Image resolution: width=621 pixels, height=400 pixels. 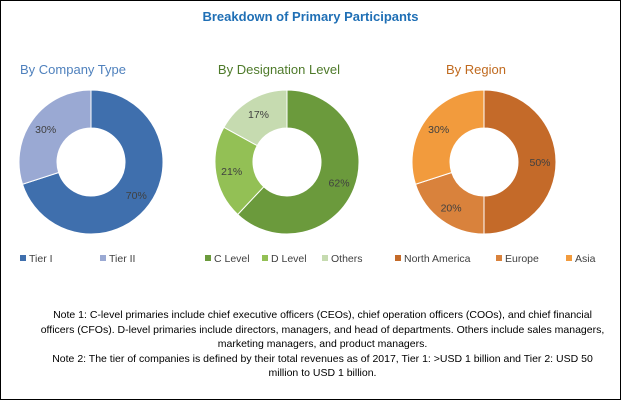 I want to click on legend-label-tier-ii: Tier II, so click(x=122, y=259).